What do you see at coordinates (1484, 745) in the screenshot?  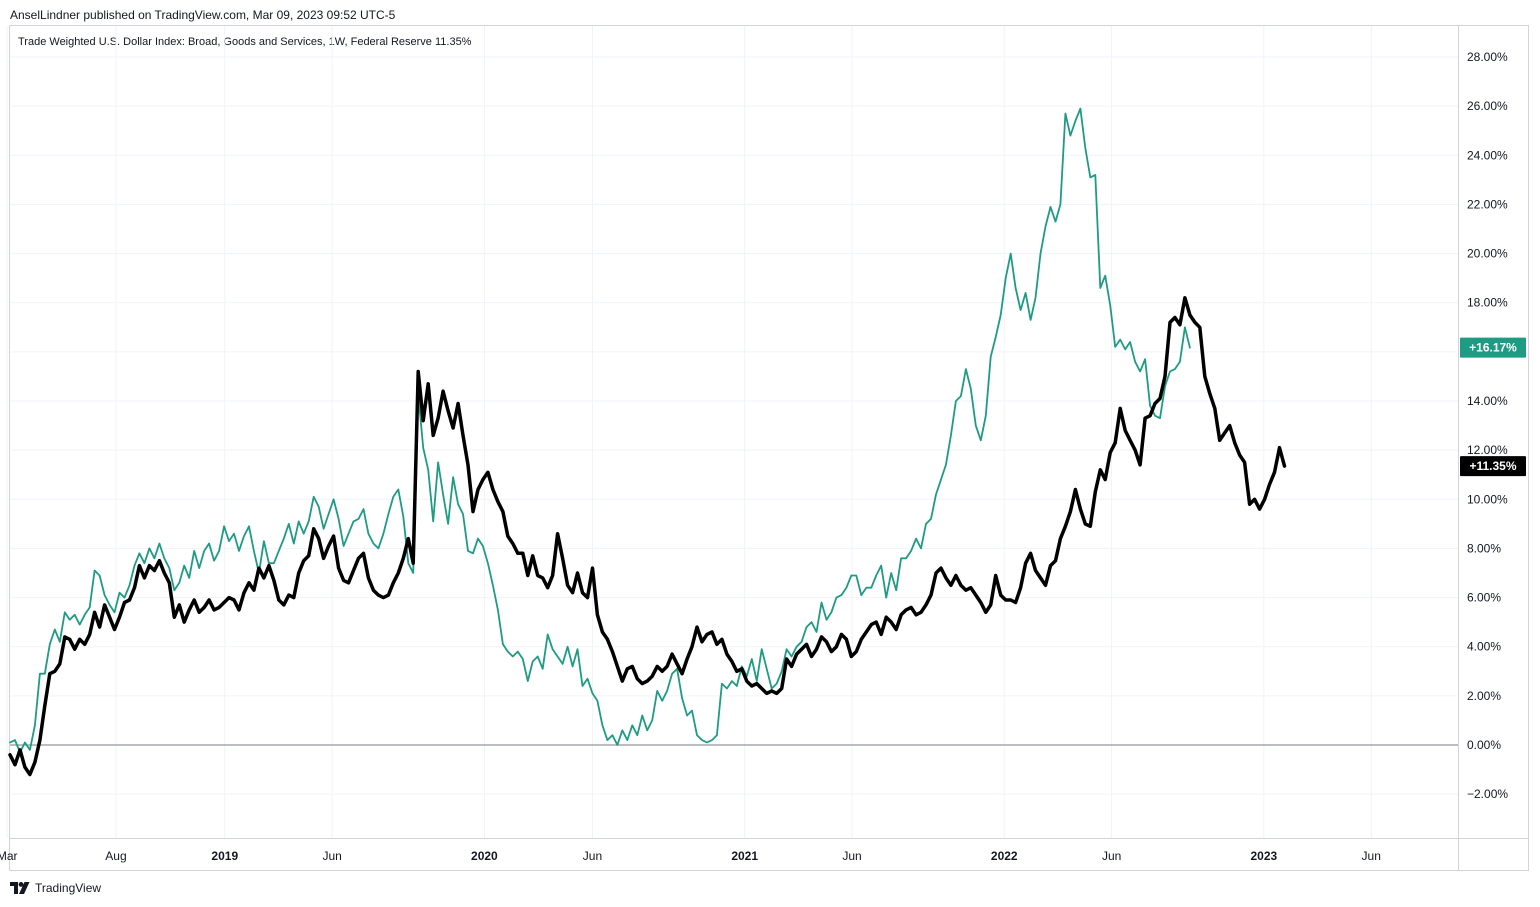 I see `y-tick-label: 0.00%` at bounding box center [1484, 745].